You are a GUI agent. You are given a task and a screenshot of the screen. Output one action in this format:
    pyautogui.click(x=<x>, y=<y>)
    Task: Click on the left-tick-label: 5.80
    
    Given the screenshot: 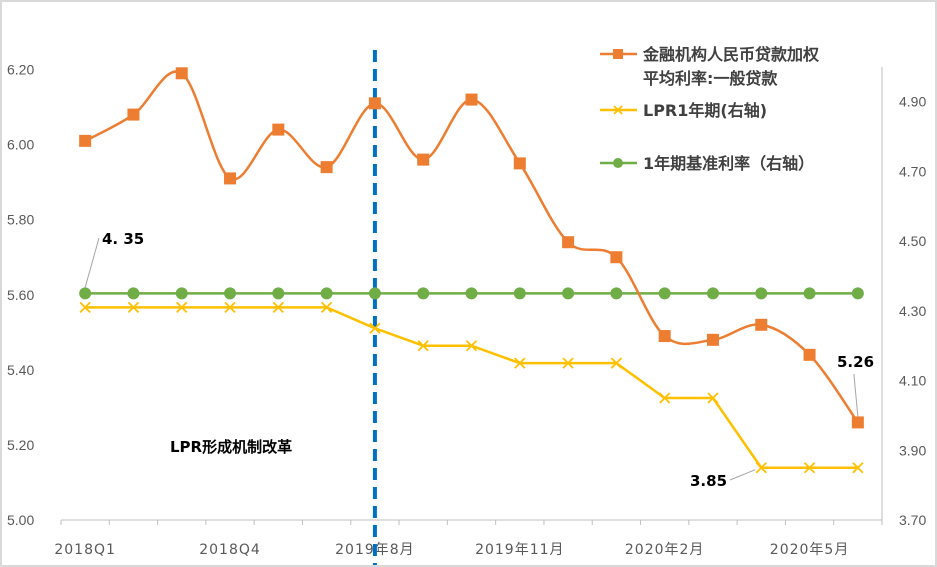 What is the action you would take?
    pyautogui.click(x=20, y=220)
    